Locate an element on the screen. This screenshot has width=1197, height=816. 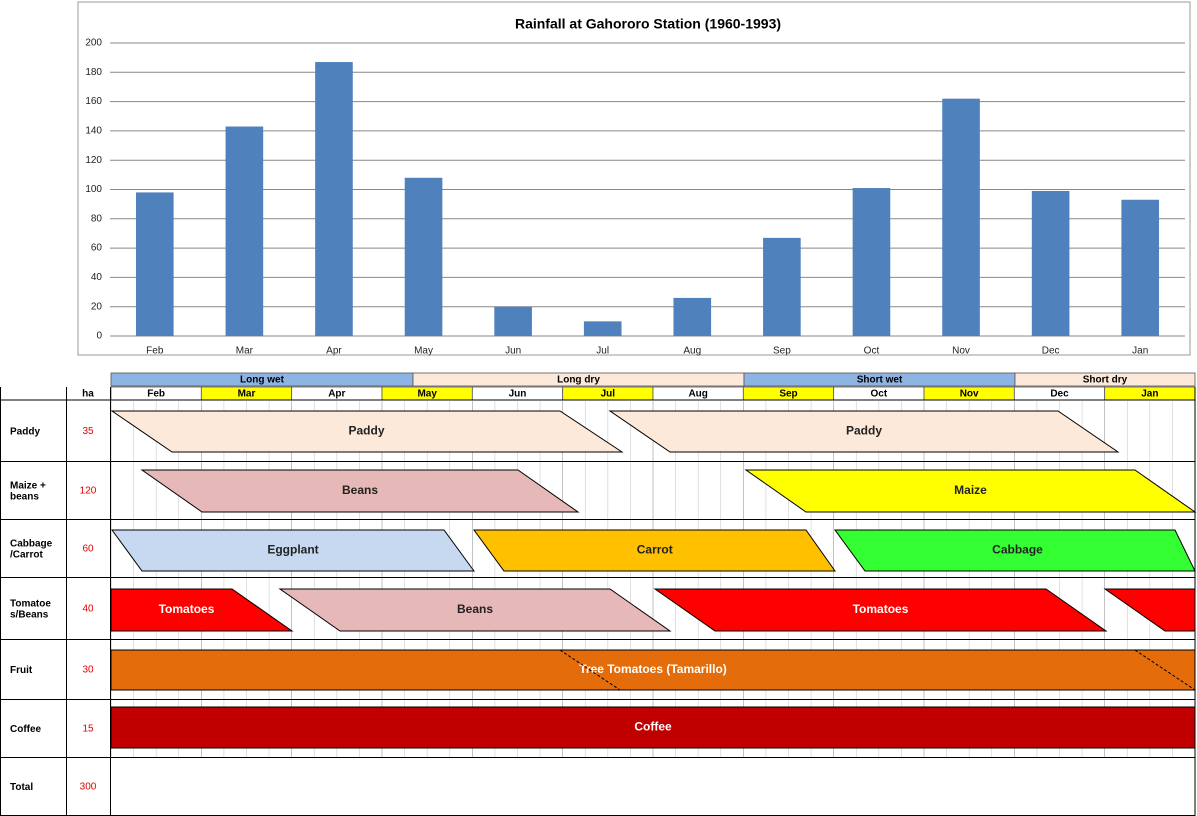
area-value: 40 is located at coordinates (88, 609).